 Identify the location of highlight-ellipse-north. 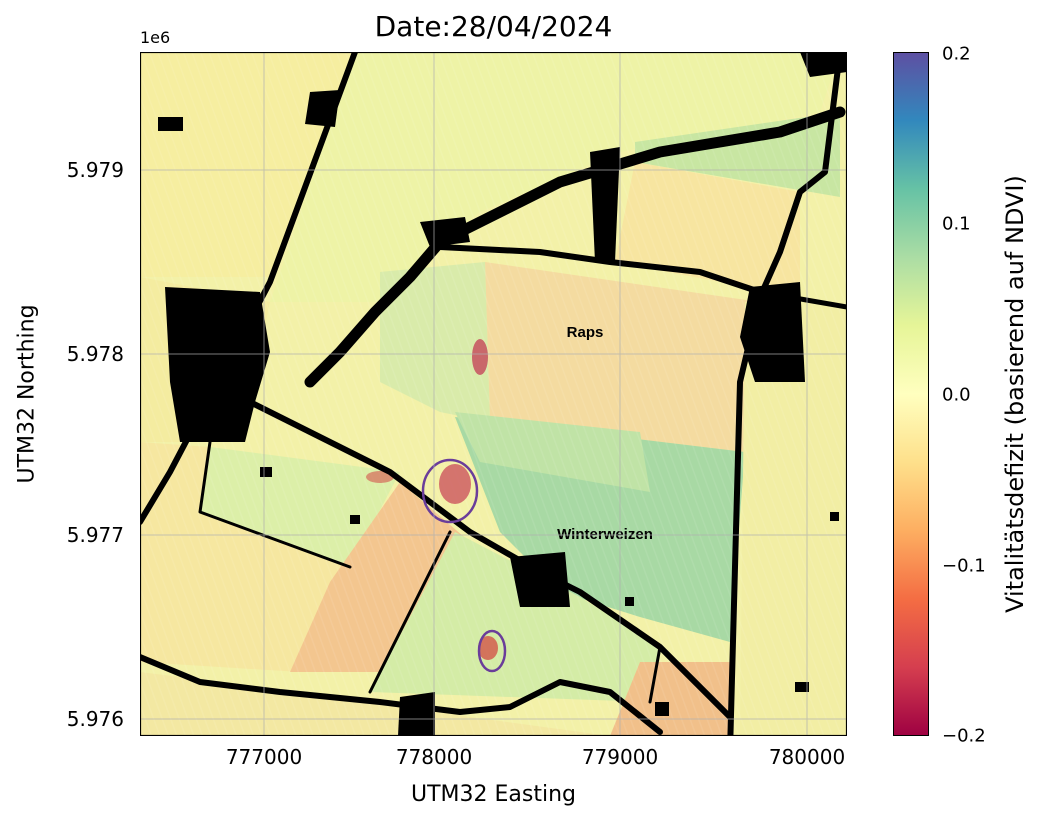
(450, 491).